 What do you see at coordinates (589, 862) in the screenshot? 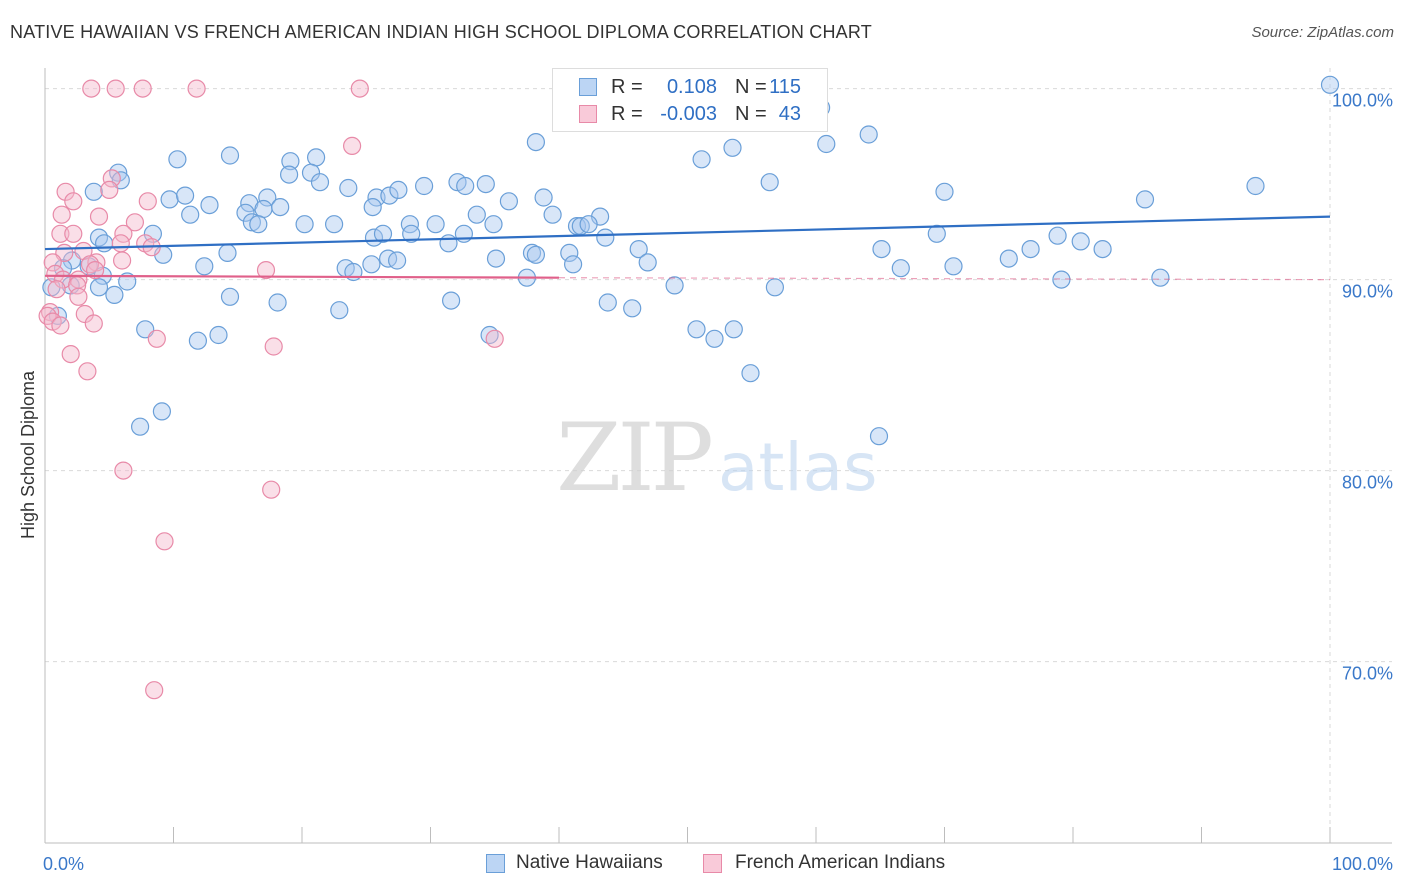
I see `legend-label: Native Hawaiians` at bounding box center [589, 862].